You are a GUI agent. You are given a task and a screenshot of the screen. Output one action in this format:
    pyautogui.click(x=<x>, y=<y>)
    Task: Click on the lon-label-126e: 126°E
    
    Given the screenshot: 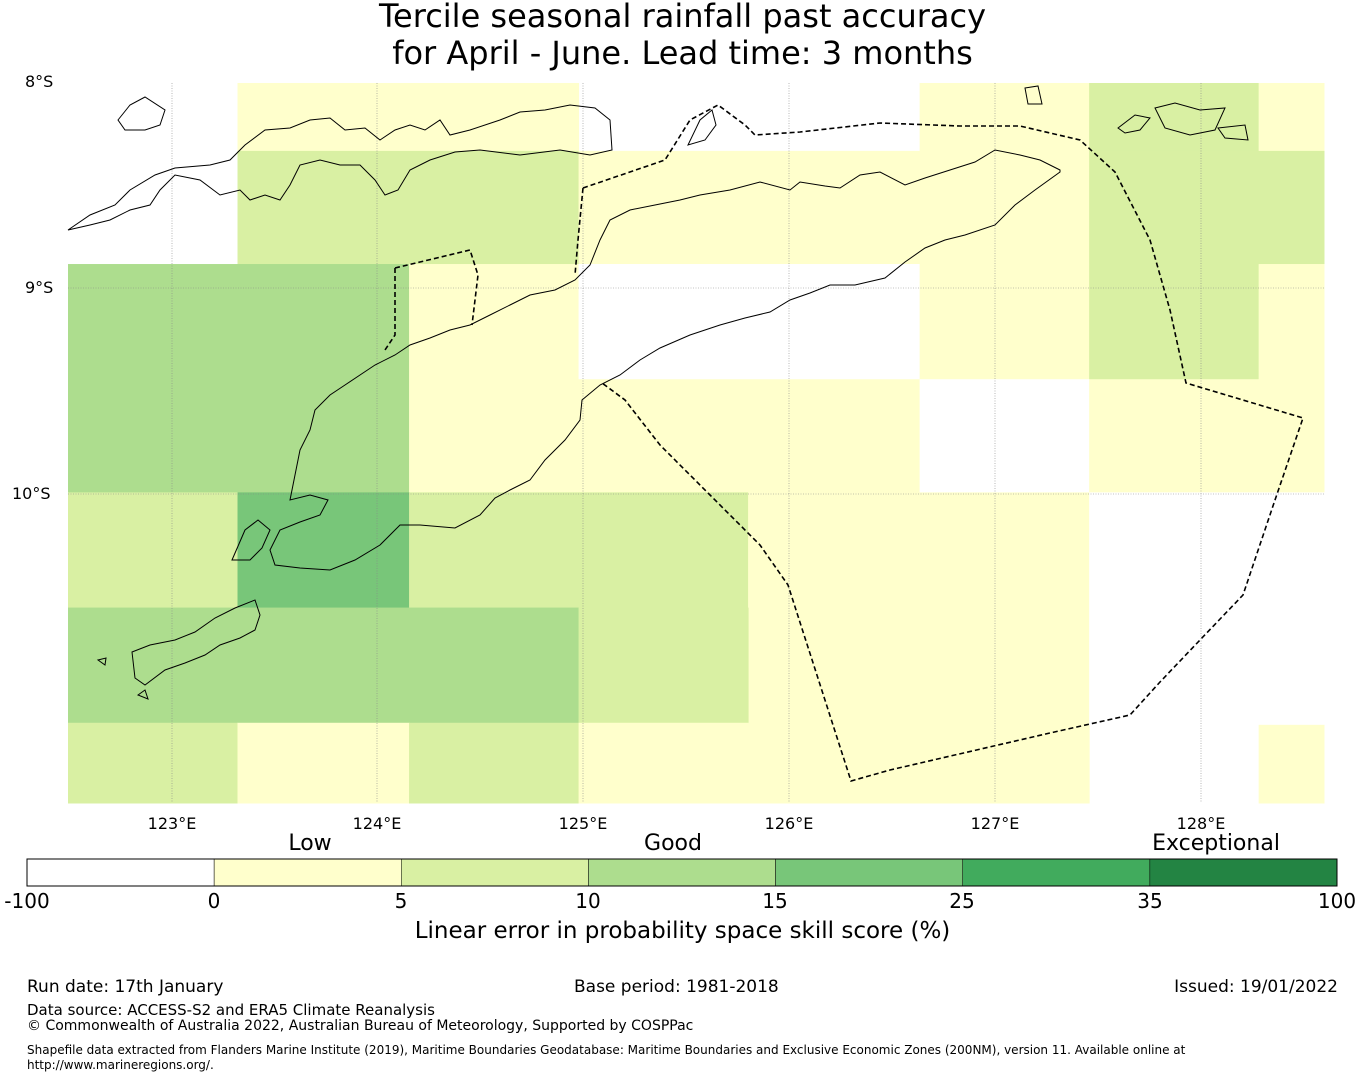 What is the action you would take?
    pyautogui.click(x=789, y=823)
    